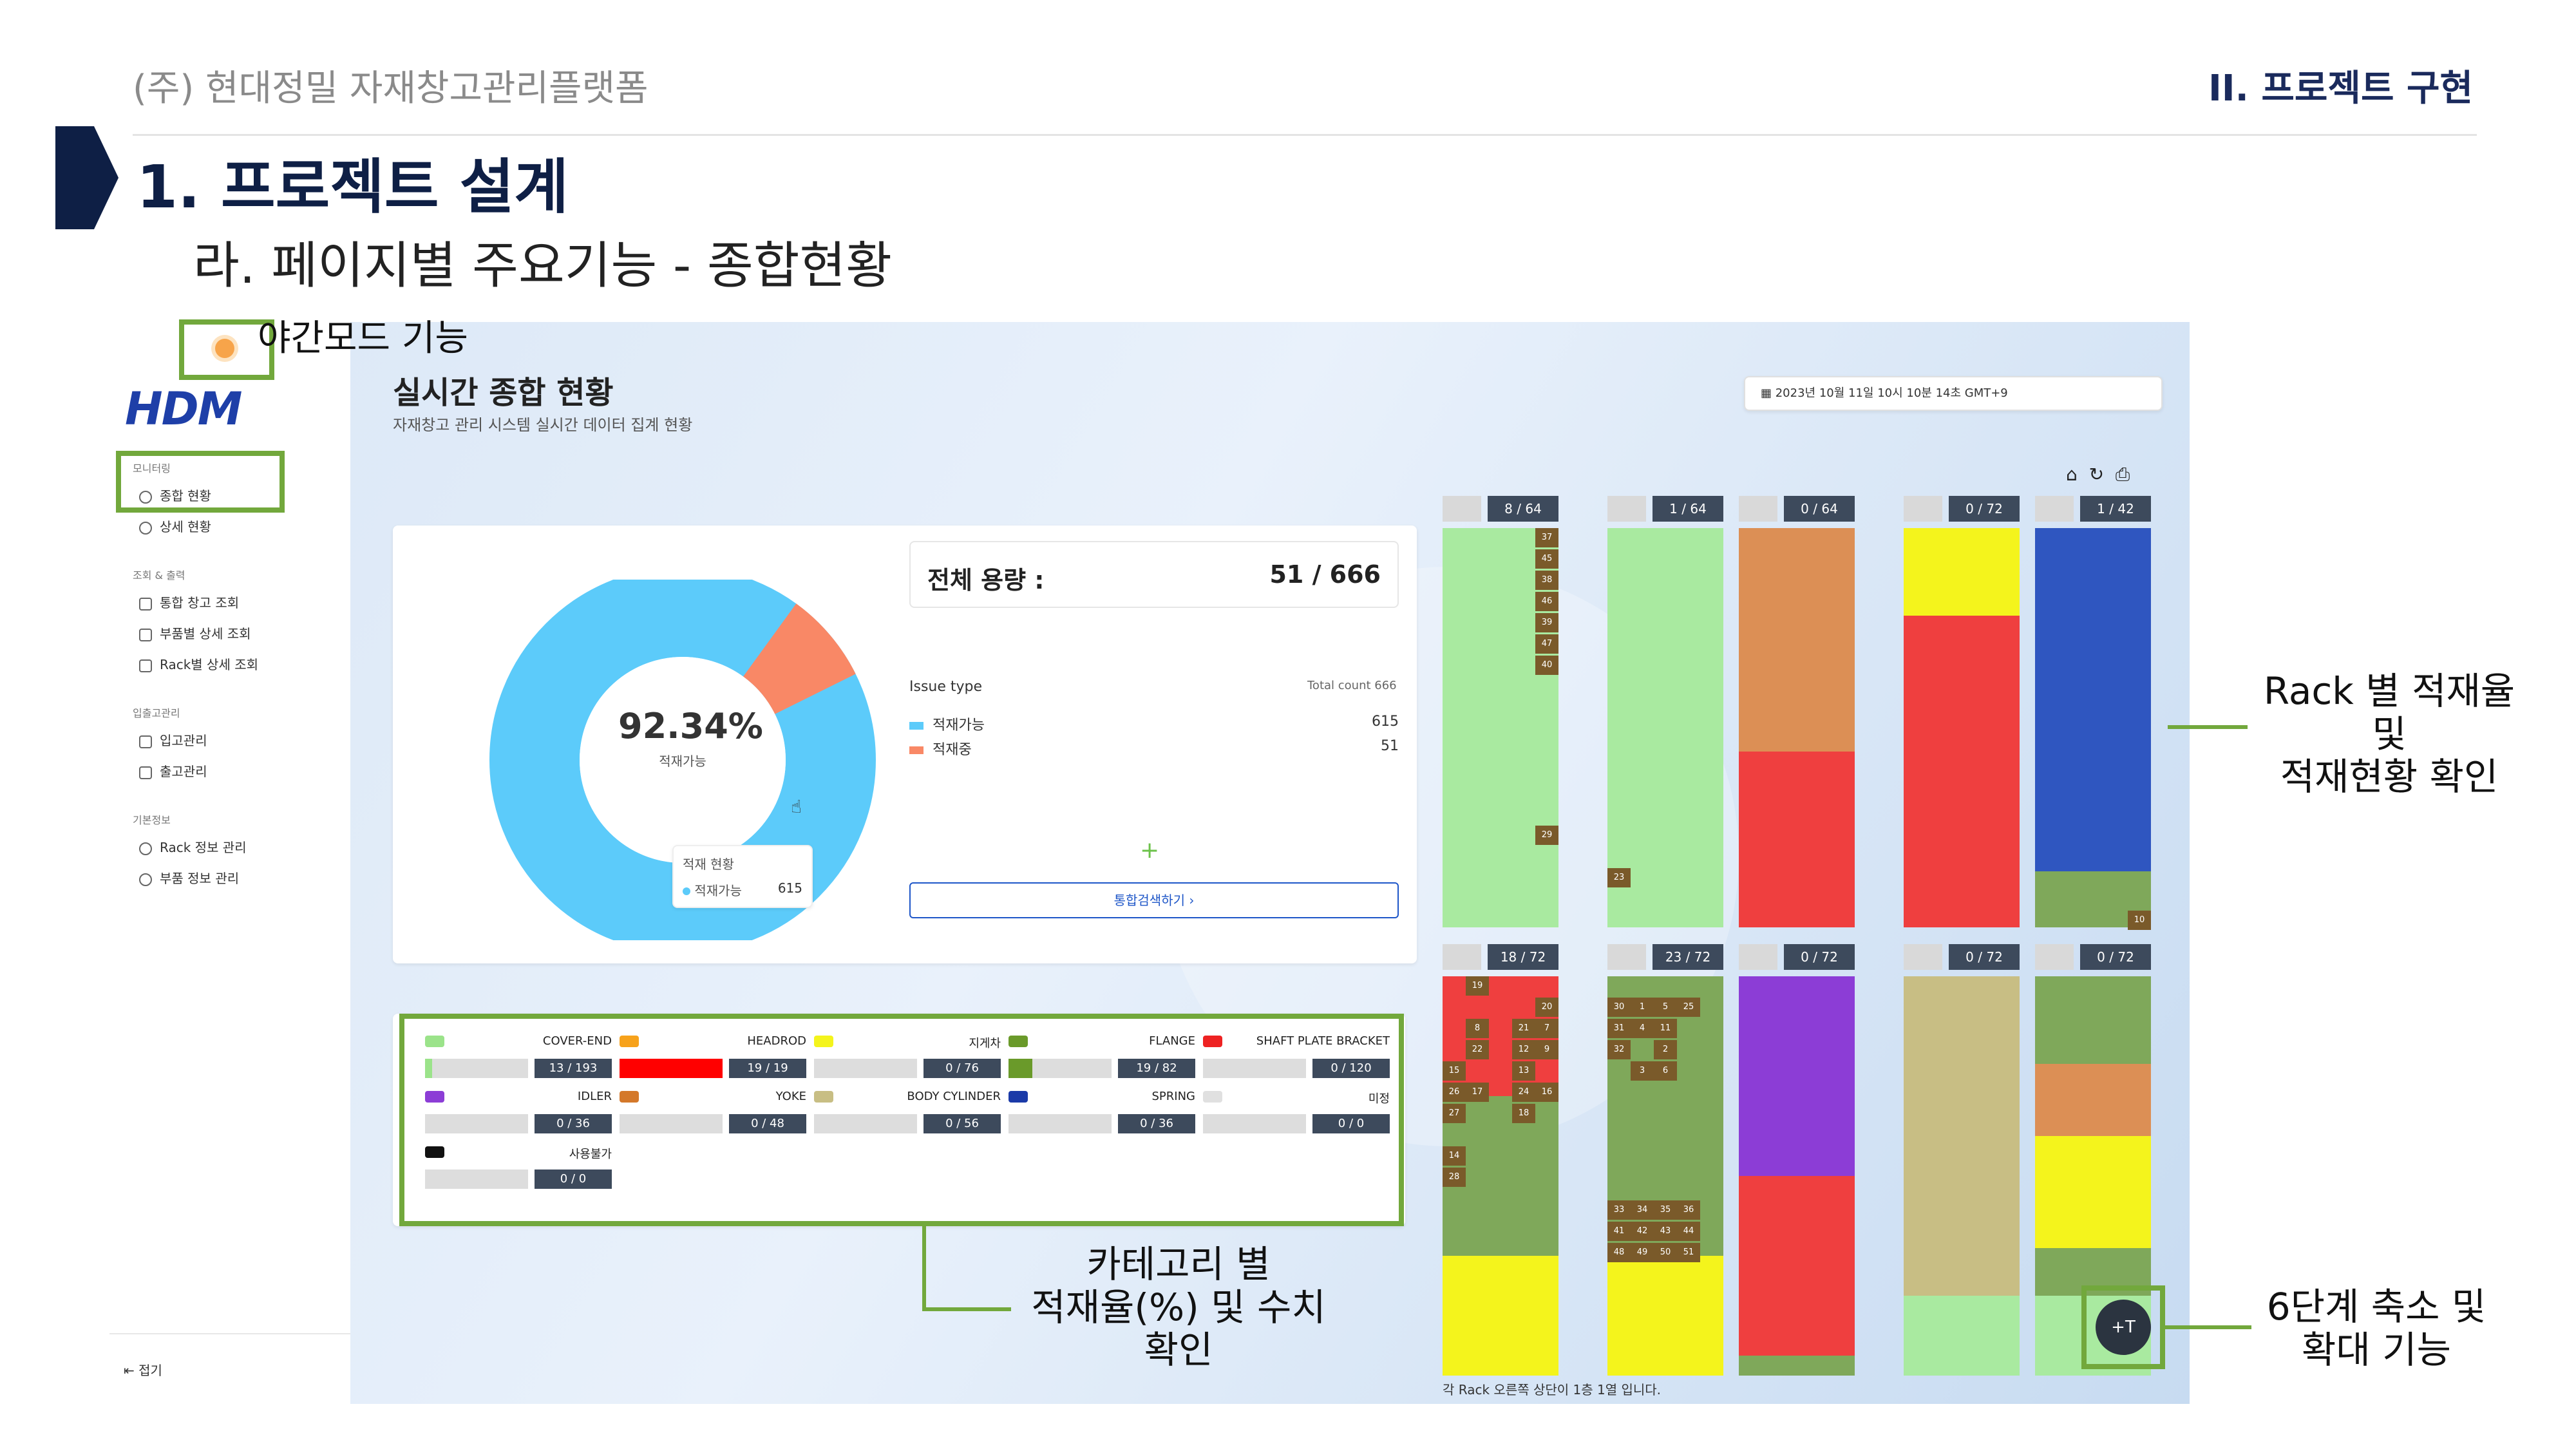 This screenshot has width=2576, height=1449. What do you see at coordinates (1454, 1177) in the screenshot?
I see `rack-cell: 28` at bounding box center [1454, 1177].